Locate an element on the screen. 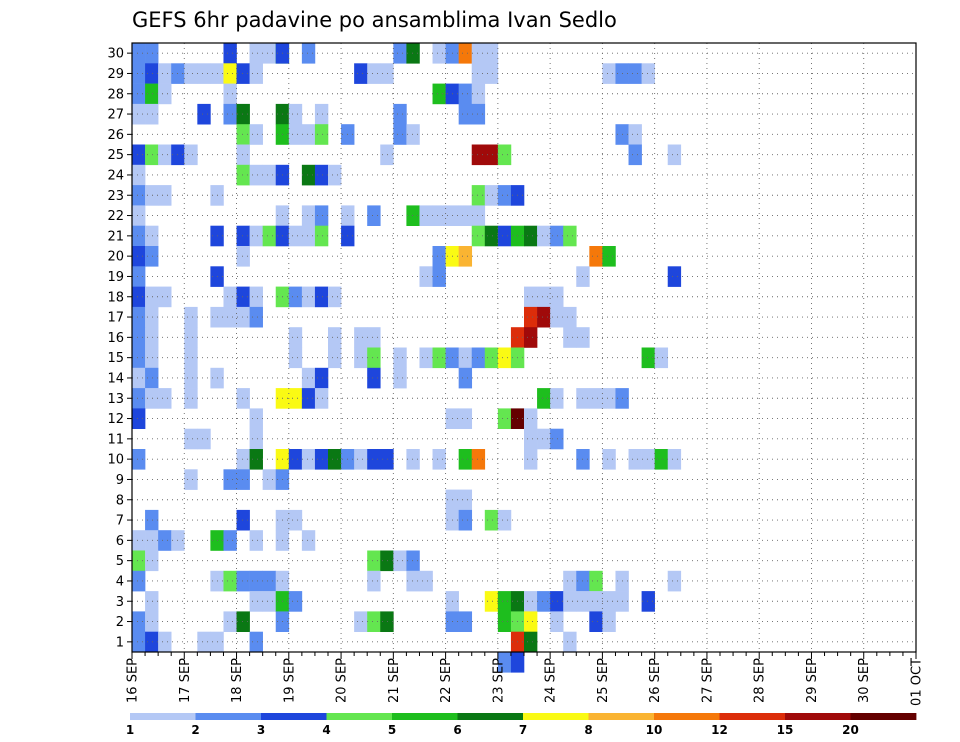  y-tick-label: 20 is located at coordinates (115, 257).